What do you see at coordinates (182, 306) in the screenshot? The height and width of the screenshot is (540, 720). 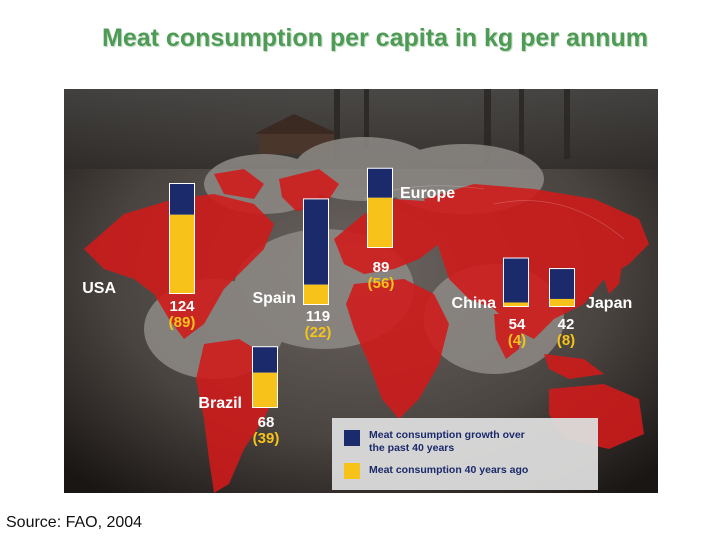 I see `total-label-usa: 124` at bounding box center [182, 306].